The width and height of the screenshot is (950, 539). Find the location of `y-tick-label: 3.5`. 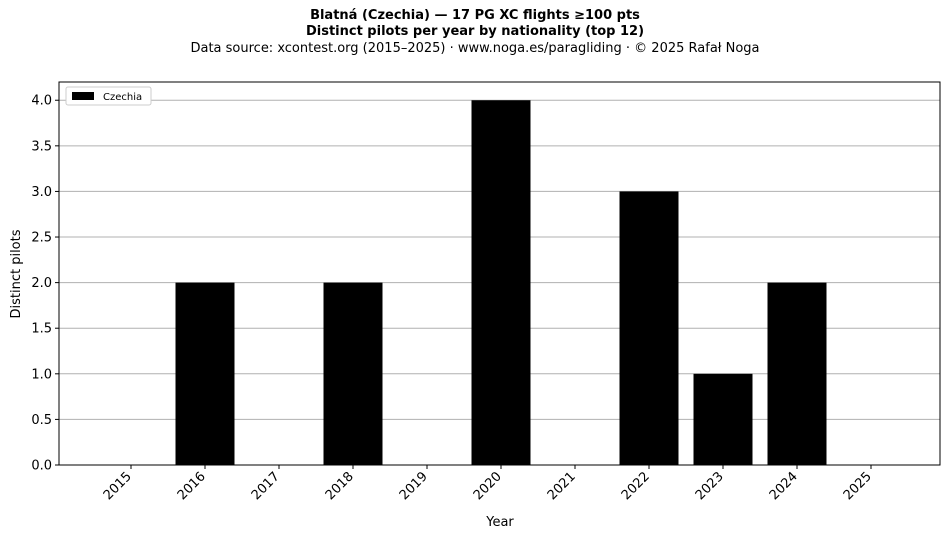

y-tick-label: 3.5 is located at coordinates (41, 146).